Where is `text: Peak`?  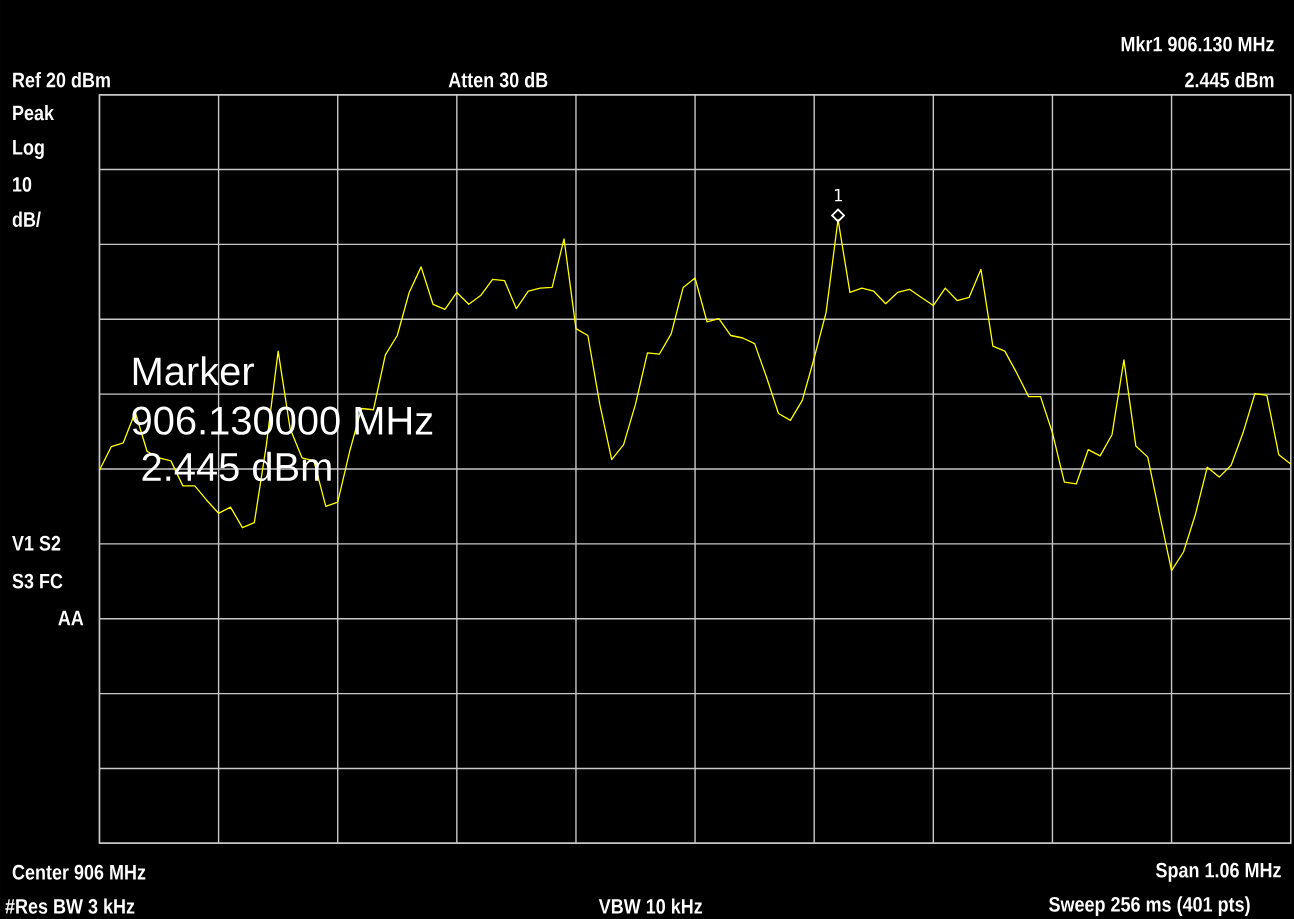 text: Peak is located at coordinates (34, 112).